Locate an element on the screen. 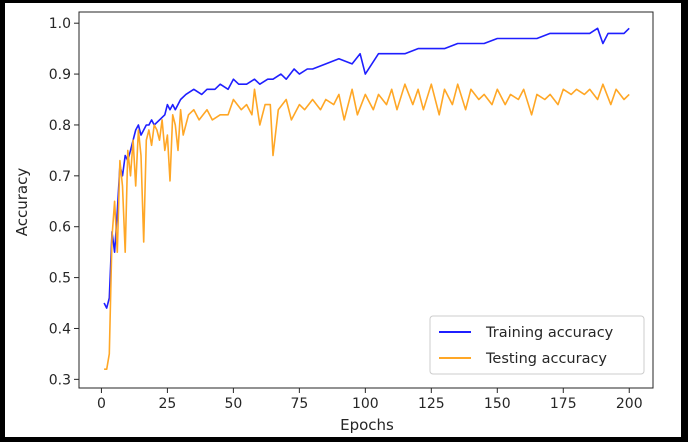 This screenshot has width=688, height=442. y-axis: 0.3 0.4 0.5 0.6 0.7 0.8 0.9 1.0 is located at coordinates (64, 202).